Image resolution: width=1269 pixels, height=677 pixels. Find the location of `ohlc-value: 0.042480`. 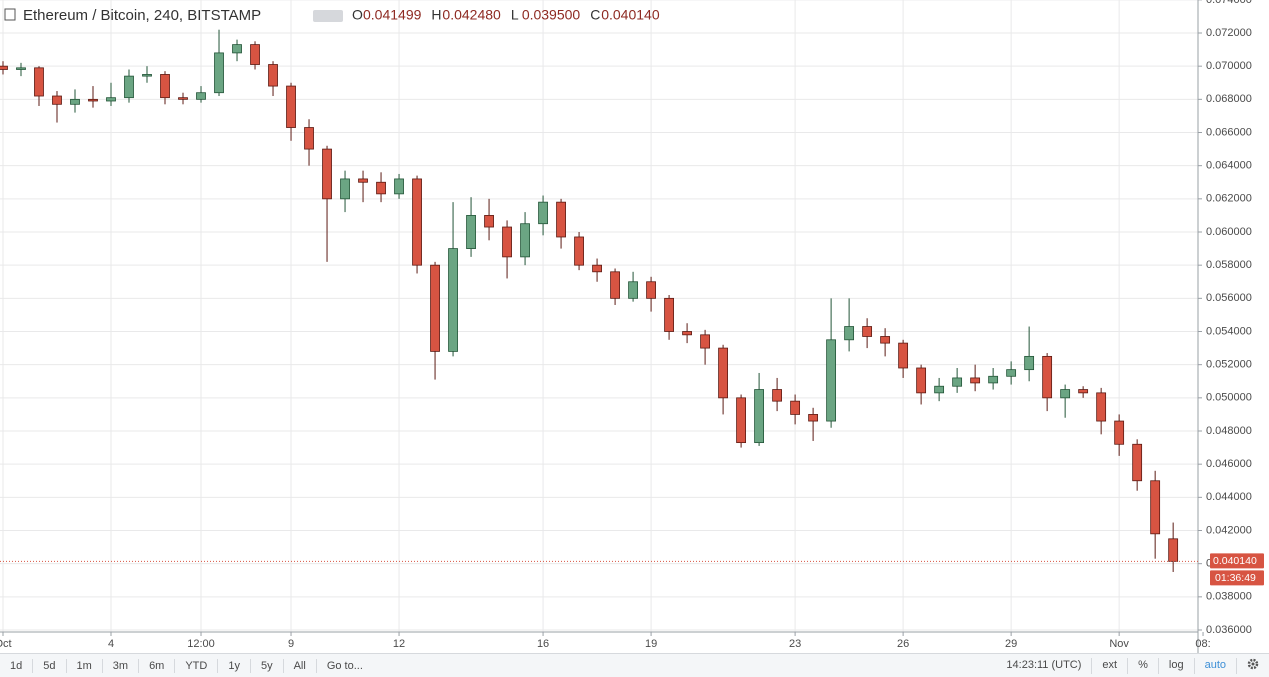

ohlc-value: 0.042480 is located at coordinates (471, 15).